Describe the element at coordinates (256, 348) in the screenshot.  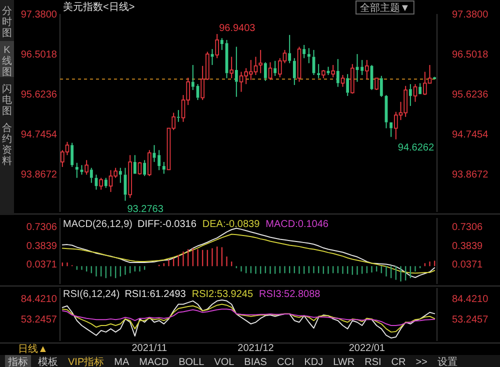
I see `x-tick-label: 2021/12` at that location.